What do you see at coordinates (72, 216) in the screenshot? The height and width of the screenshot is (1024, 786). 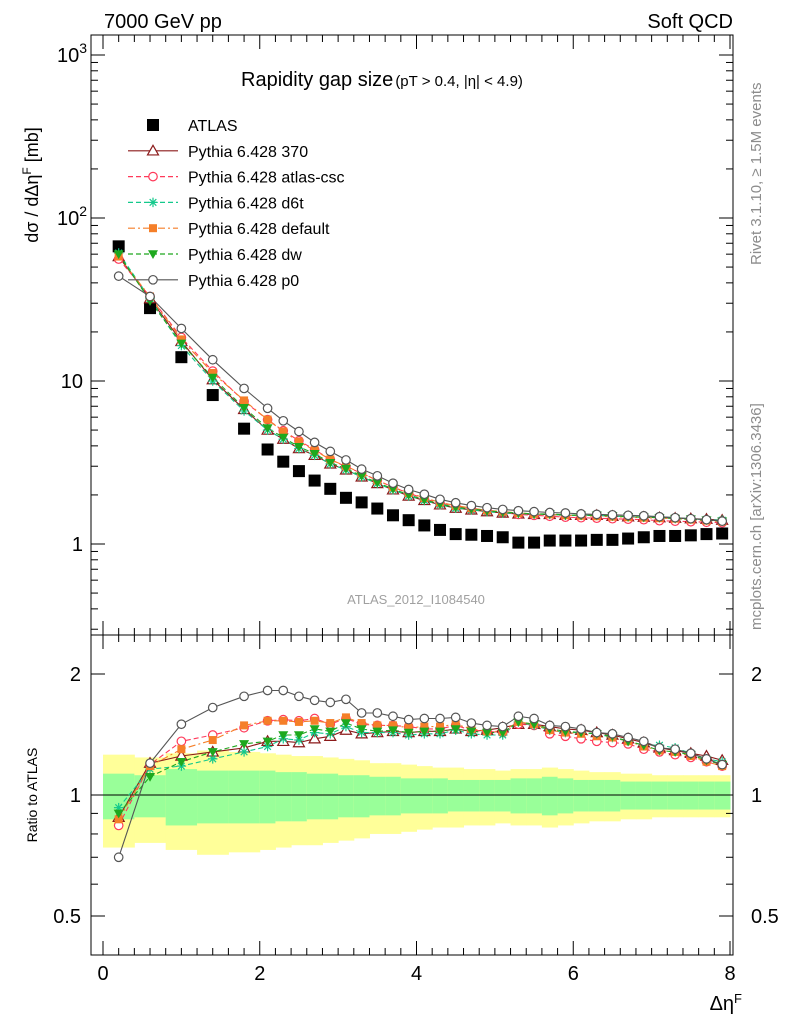 I see `main-ytick-label: 10²` at bounding box center [72, 216].